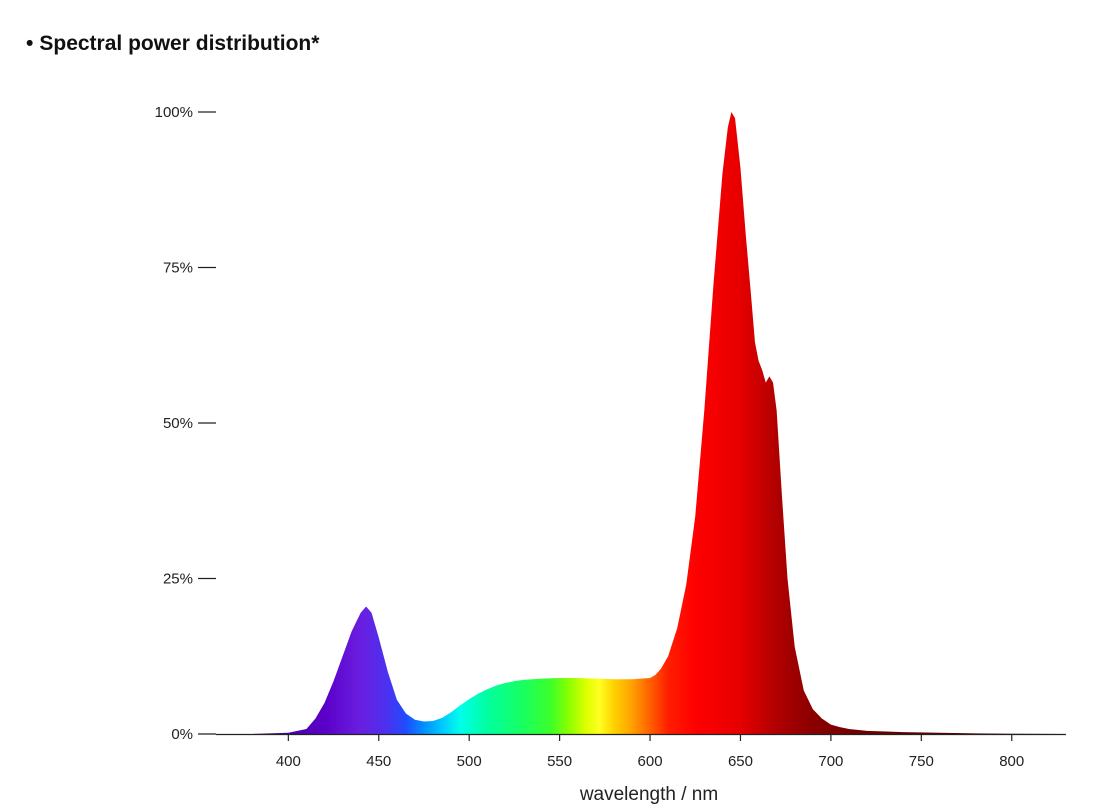 The image size is (1096, 807). I want to click on y-tick-label: 100%, so click(174, 112).